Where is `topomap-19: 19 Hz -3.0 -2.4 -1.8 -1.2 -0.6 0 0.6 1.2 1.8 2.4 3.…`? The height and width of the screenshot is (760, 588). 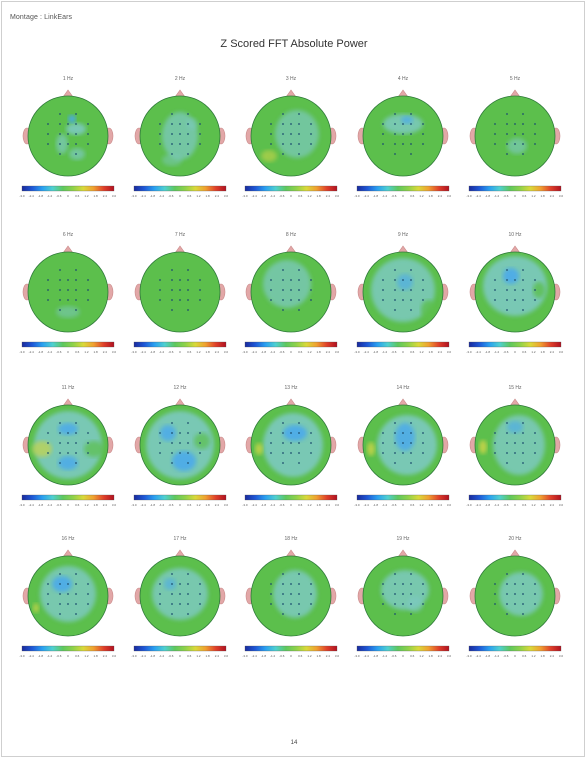
topomap-19: 19 Hz -3.0 -2.4 -1.8 -1.2 -0.6 0 0.6 1.2 1.8 2.4 3.… is located at coordinates (403, 606).